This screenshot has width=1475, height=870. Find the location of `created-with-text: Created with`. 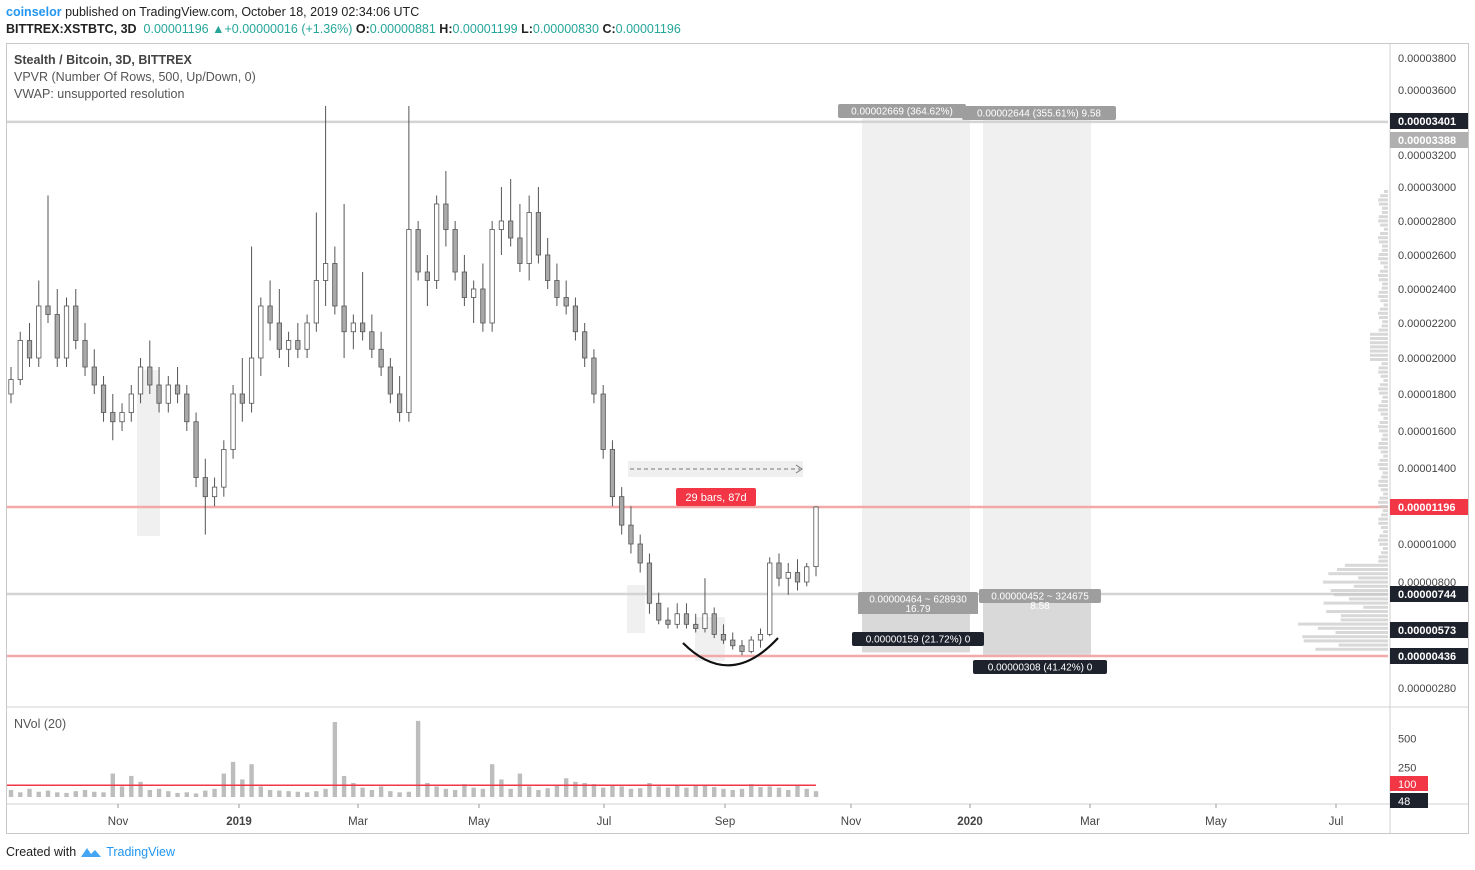

created-with-text: Created with is located at coordinates (41, 852).